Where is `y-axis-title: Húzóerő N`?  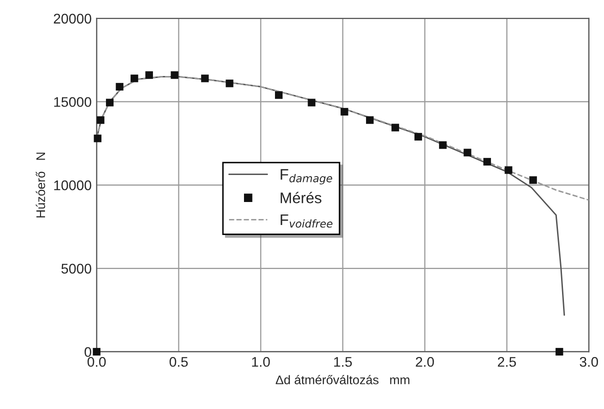 y-axis-title: Húzóerő N is located at coordinates (41, 185).